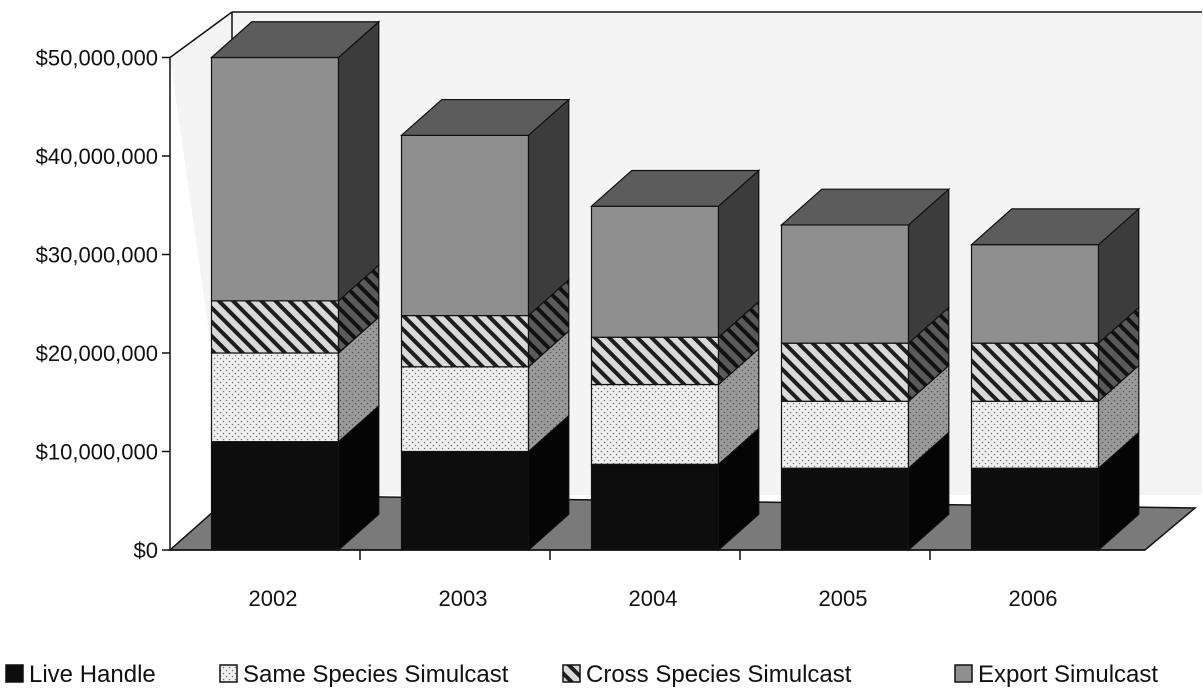 This screenshot has width=1203, height=690. What do you see at coordinates (1068, 674) in the screenshot?
I see `legend-label: Export Simulcast` at bounding box center [1068, 674].